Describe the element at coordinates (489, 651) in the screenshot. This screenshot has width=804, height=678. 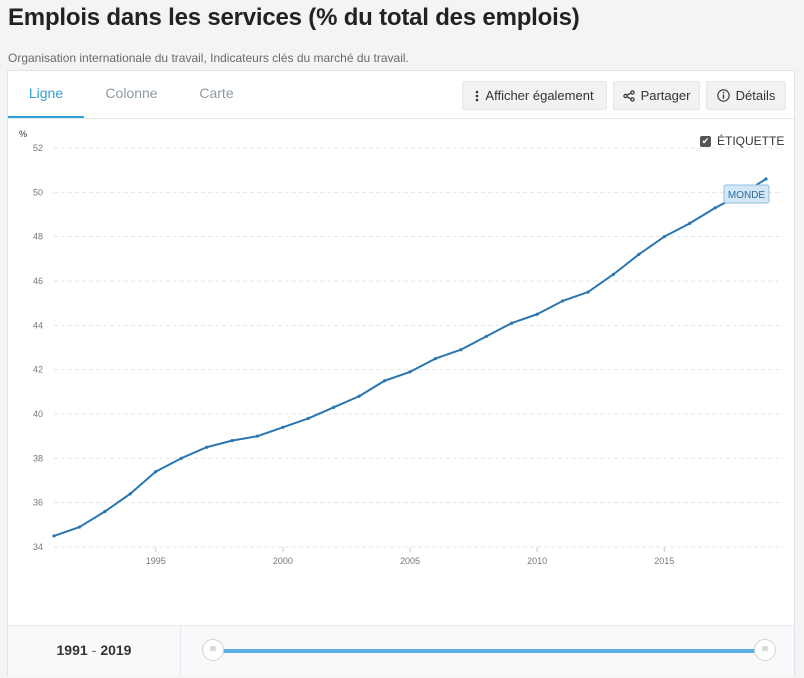
I see `range-slider-track` at that location.